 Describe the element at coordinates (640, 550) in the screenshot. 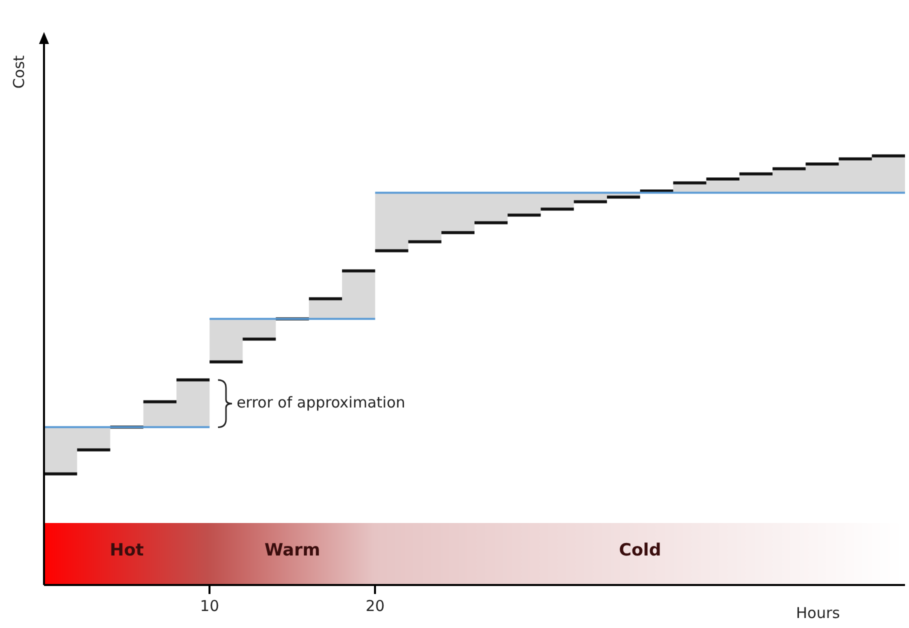

I see `band-label: Cold` at that location.